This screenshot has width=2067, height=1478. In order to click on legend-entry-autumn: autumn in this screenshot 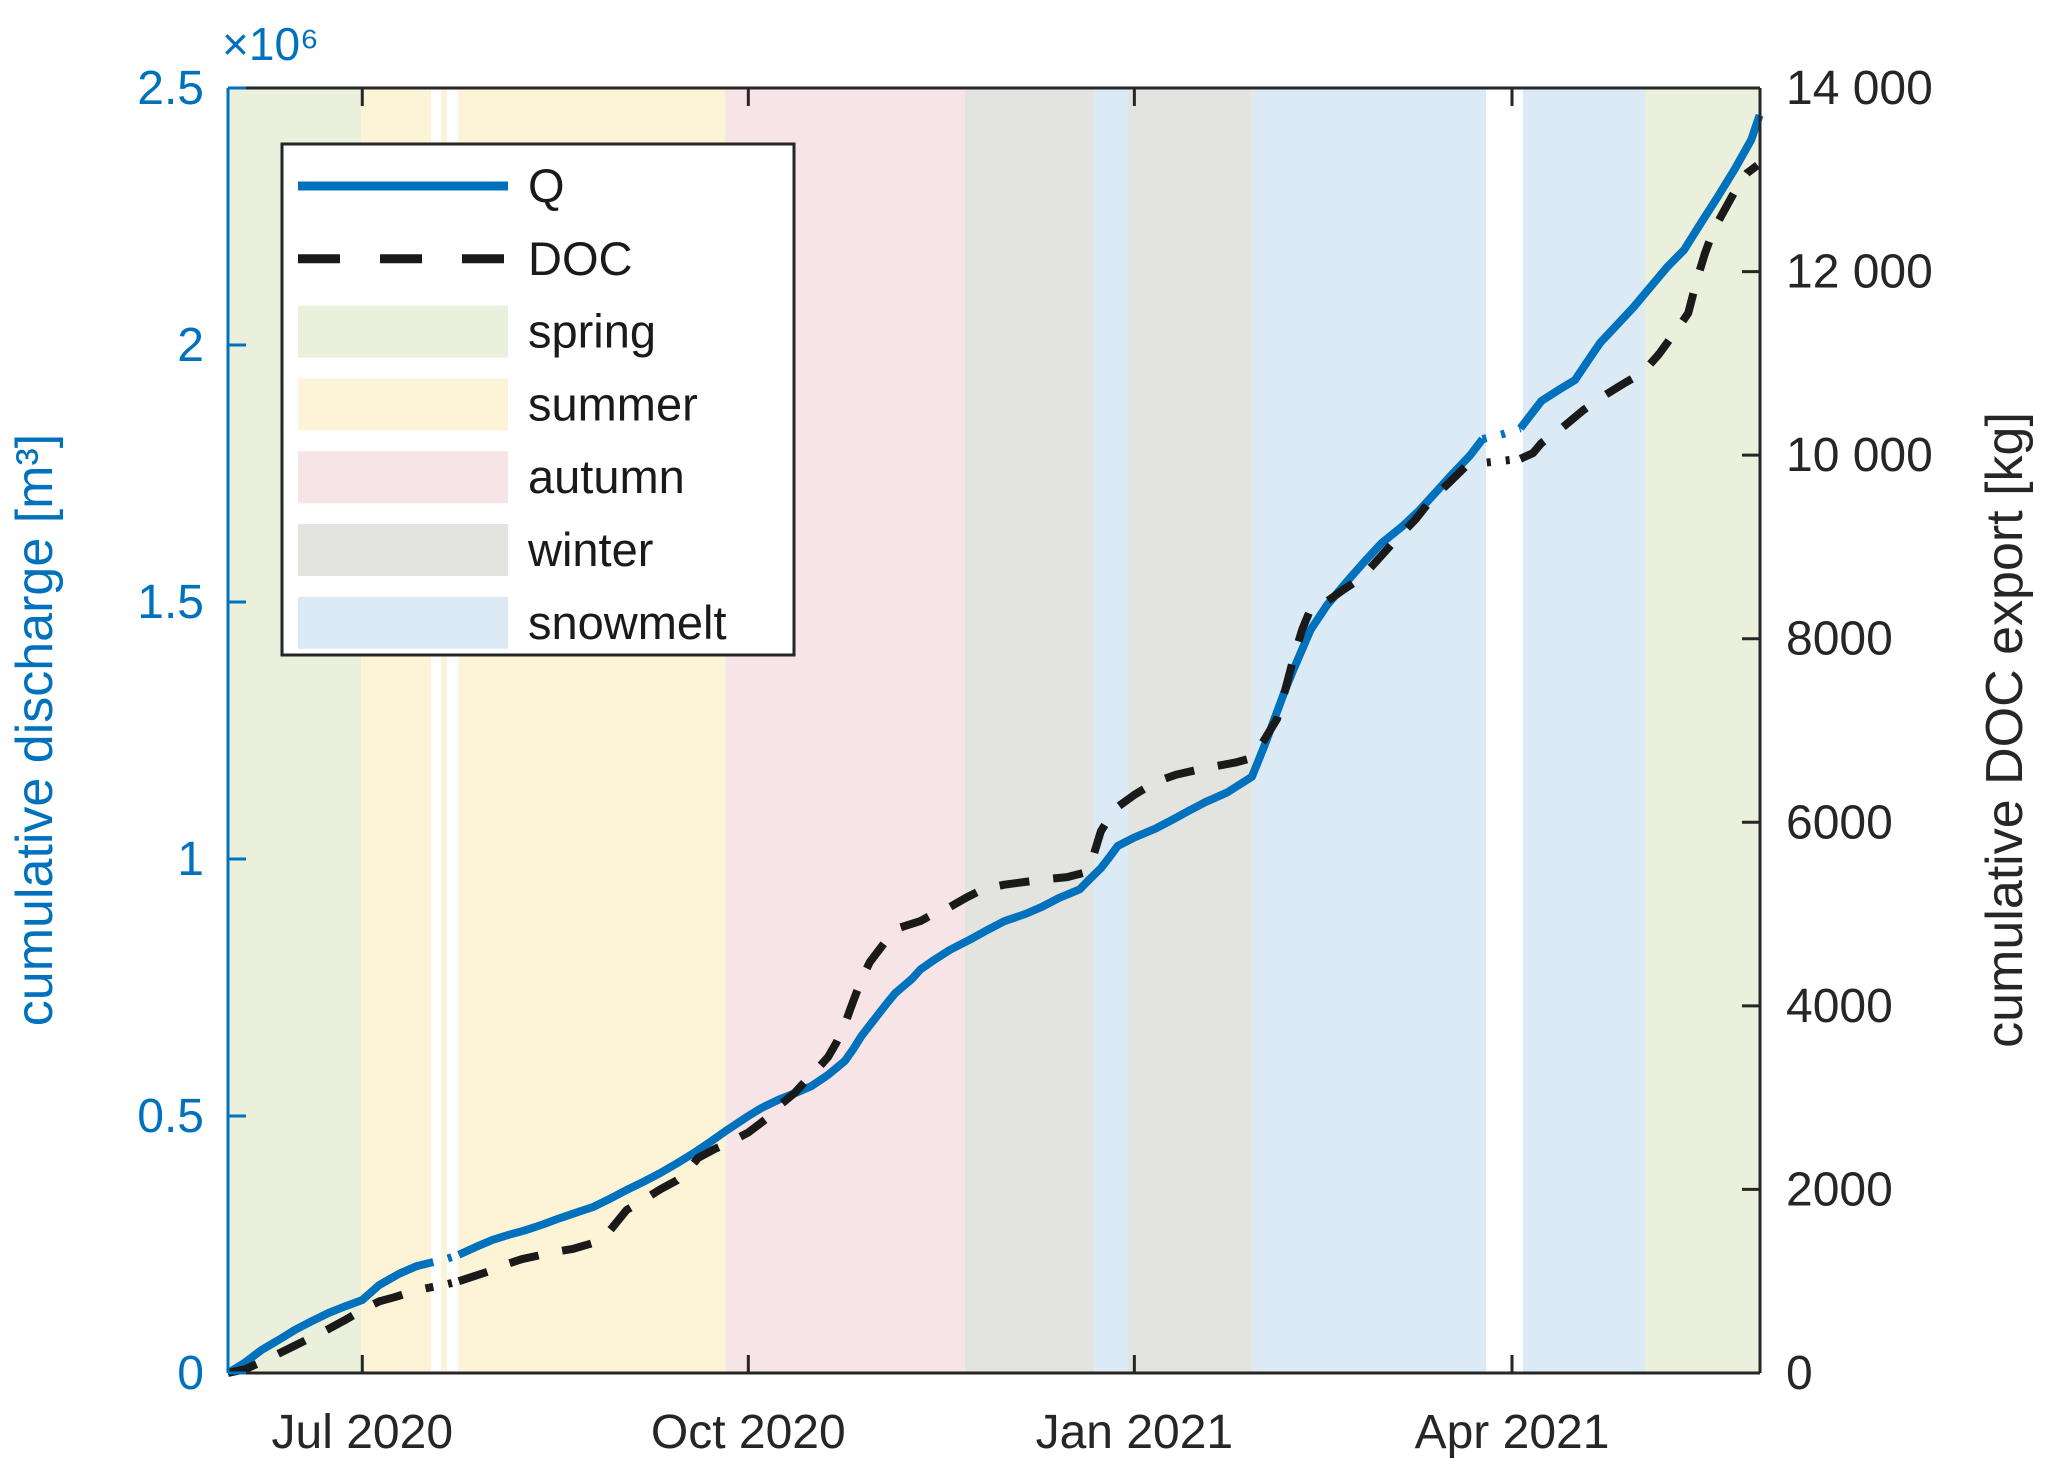, I will do `click(491, 477)`.